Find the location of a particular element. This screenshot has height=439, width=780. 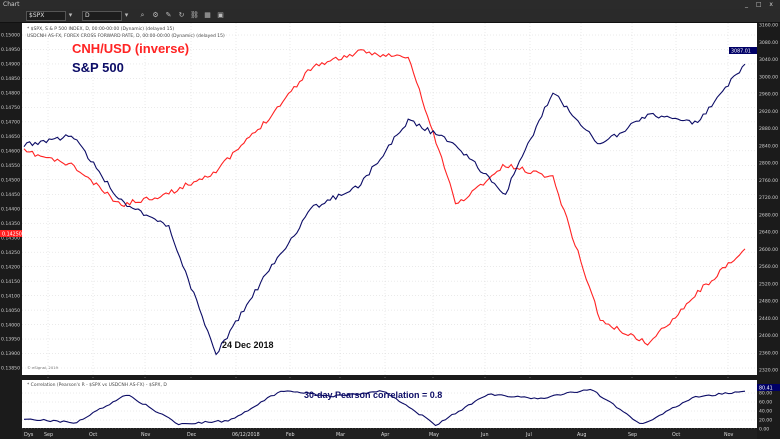

x-tick-label: Jun is located at coordinates (484, 435).